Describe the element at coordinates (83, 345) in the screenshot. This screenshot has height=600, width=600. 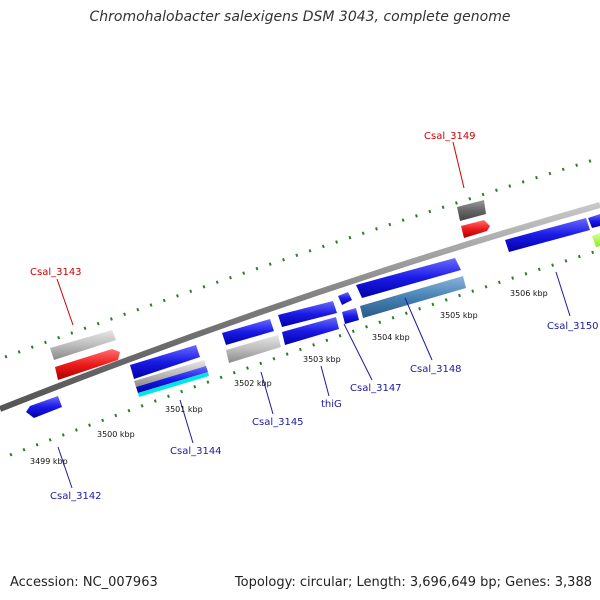
I see `feature-csal-3143-gray` at that location.